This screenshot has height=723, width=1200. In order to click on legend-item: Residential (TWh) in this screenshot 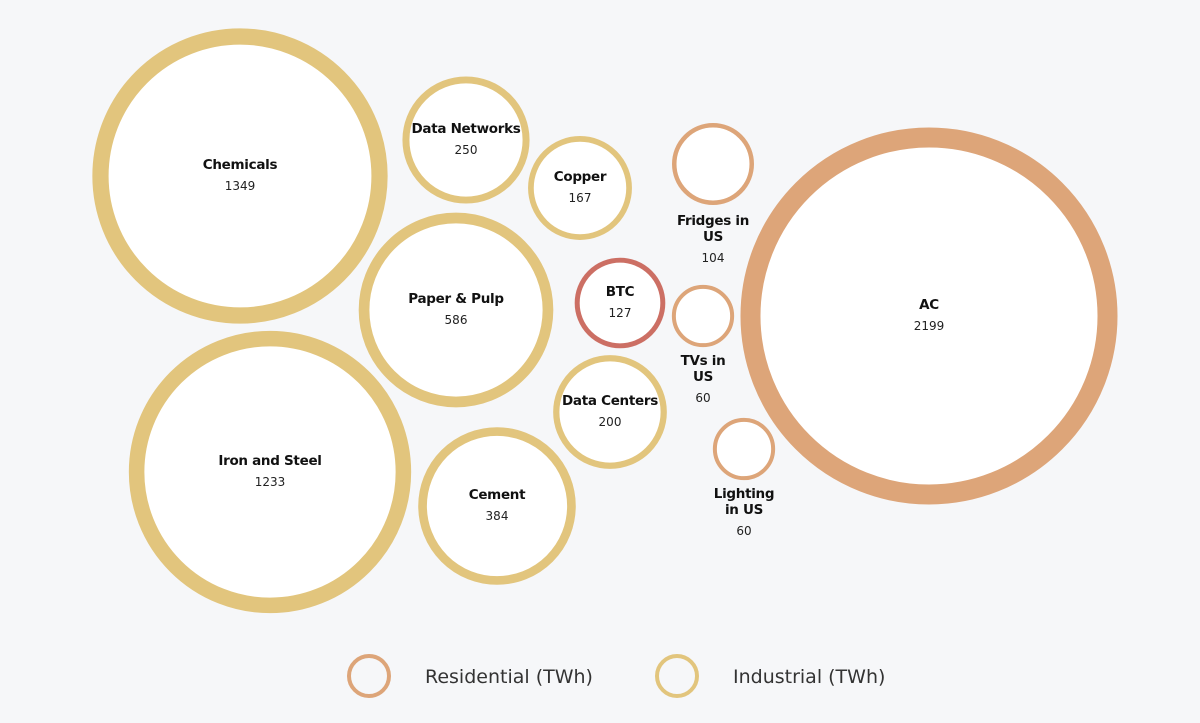, I will do `click(470, 676)`.